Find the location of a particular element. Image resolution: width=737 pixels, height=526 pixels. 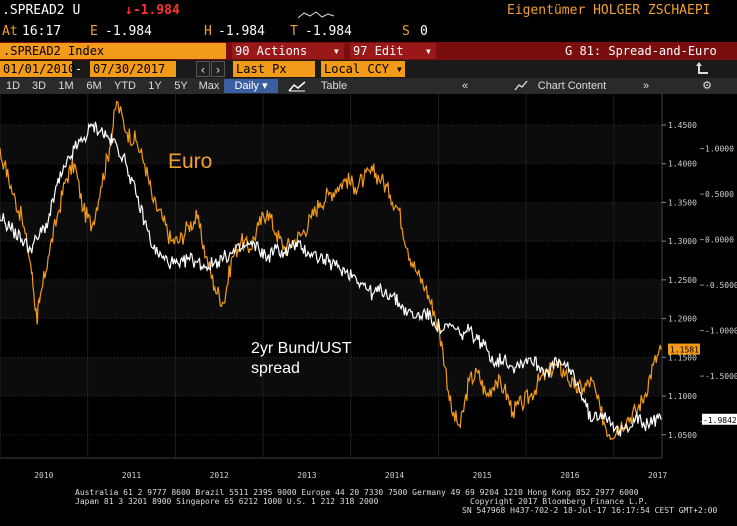

chart-content-icon is located at coordinates (521, 86).